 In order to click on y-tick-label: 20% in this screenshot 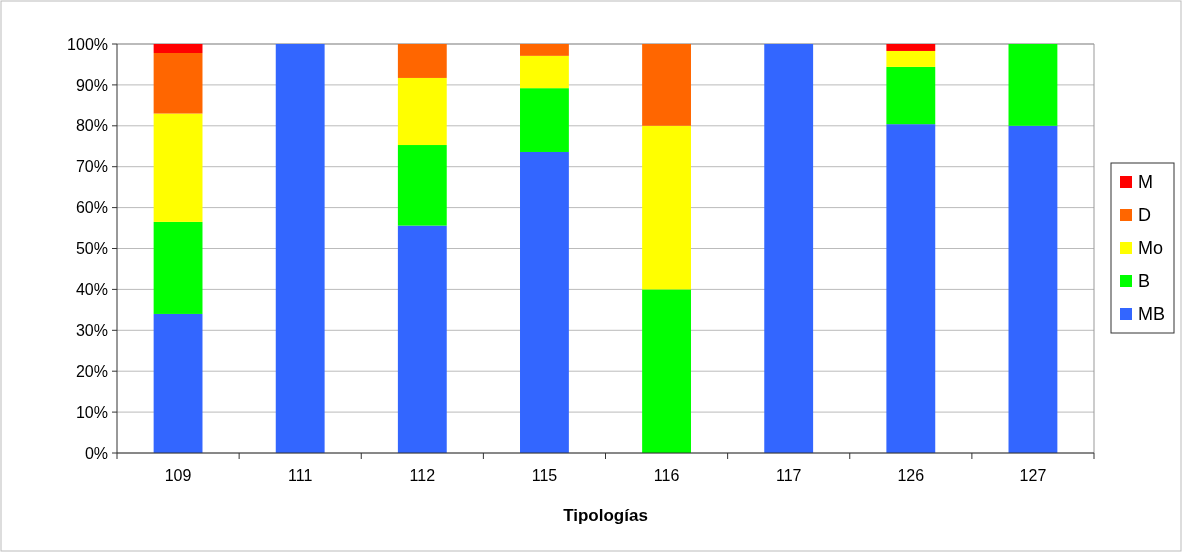, I will do `click(91, 371)`.